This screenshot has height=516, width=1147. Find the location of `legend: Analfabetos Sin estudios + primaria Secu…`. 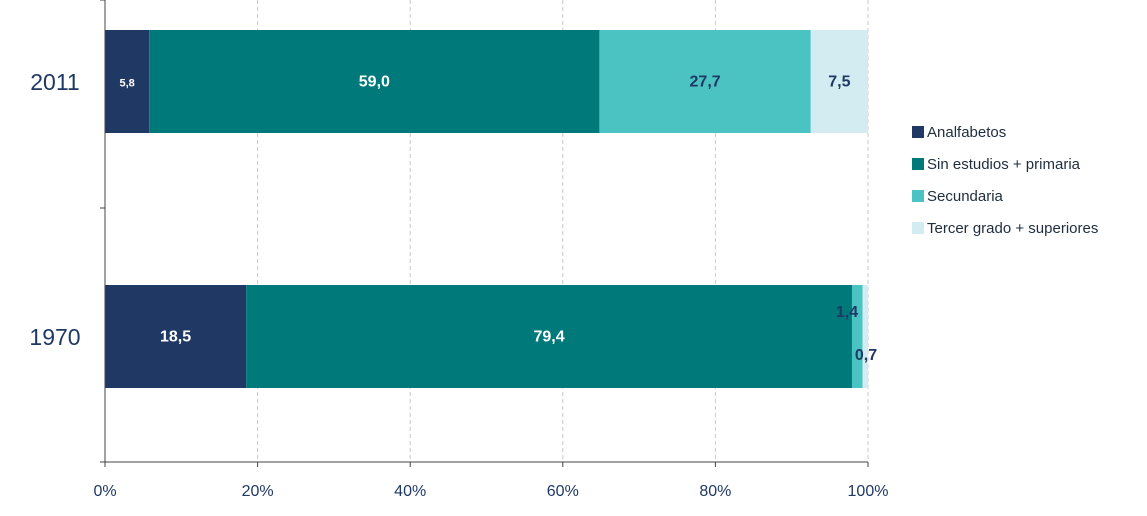

legend: Analfabetos Sin estudios + primaria Secu… is located at coordinates (1005, 180).